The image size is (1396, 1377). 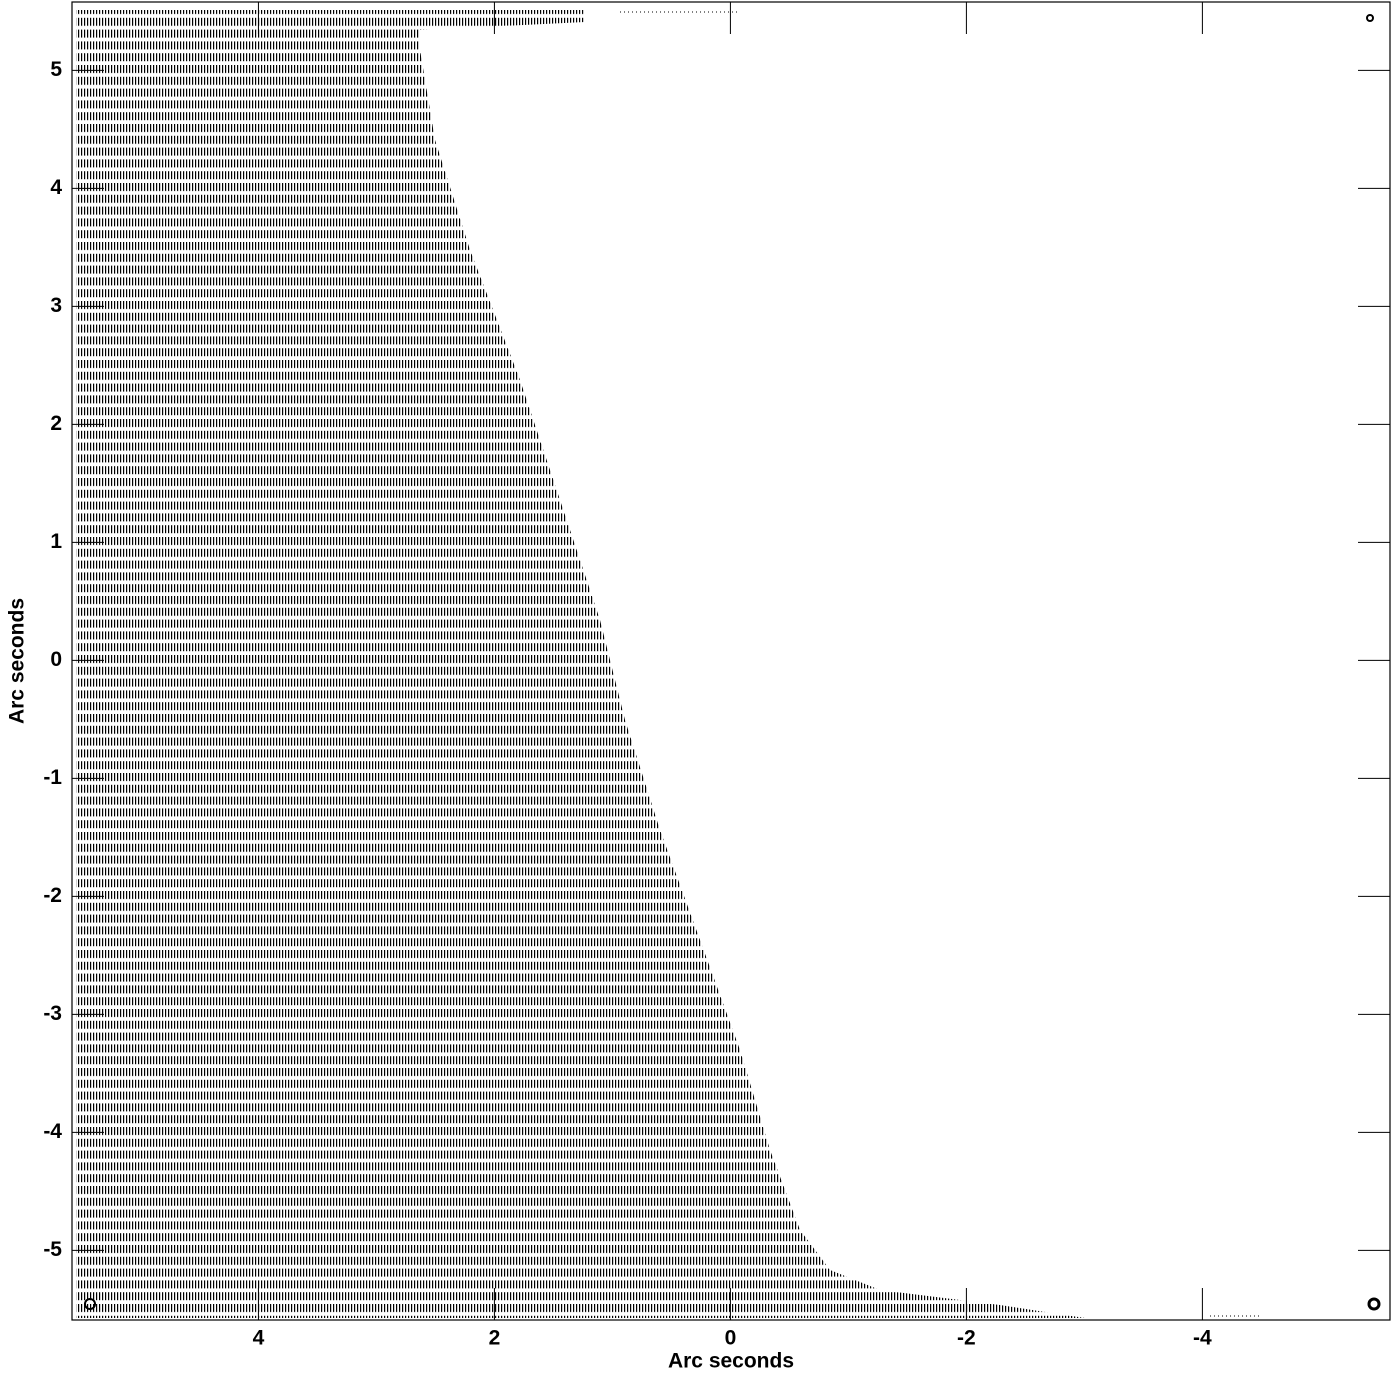 What do you see at coordinates (52, 1013) in the screenshot?
I see `y-tick-label: -3` at bounding box center [52, 1013].